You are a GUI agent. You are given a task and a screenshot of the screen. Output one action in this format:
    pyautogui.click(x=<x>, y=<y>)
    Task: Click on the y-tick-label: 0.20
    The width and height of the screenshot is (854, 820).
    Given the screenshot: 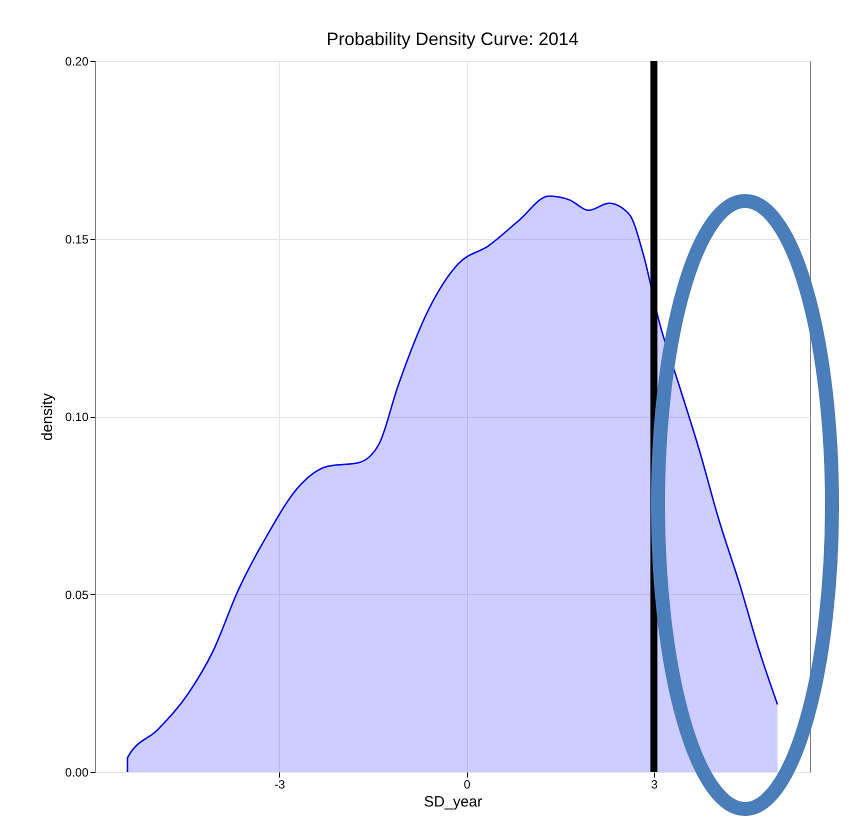 What is the action you would take?
    pyautogui.click(x=77, y=61)
    